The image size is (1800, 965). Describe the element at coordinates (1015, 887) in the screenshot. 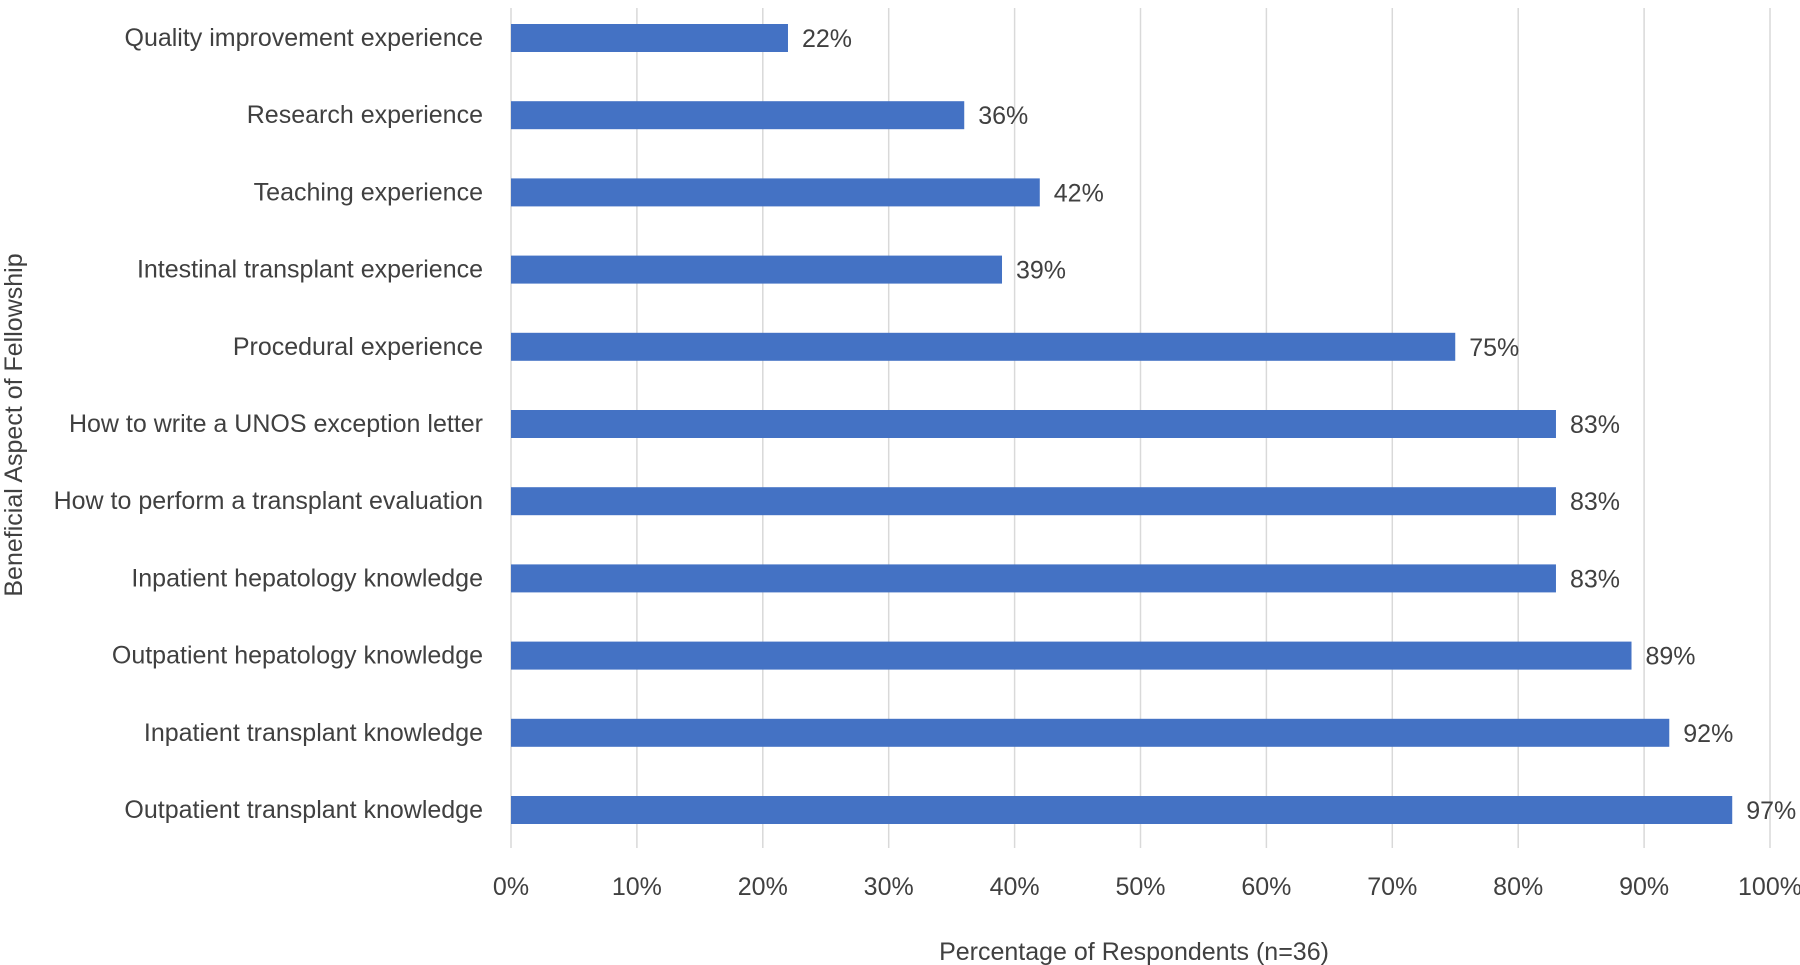

I see `x-tick-label: 40%` at that location.